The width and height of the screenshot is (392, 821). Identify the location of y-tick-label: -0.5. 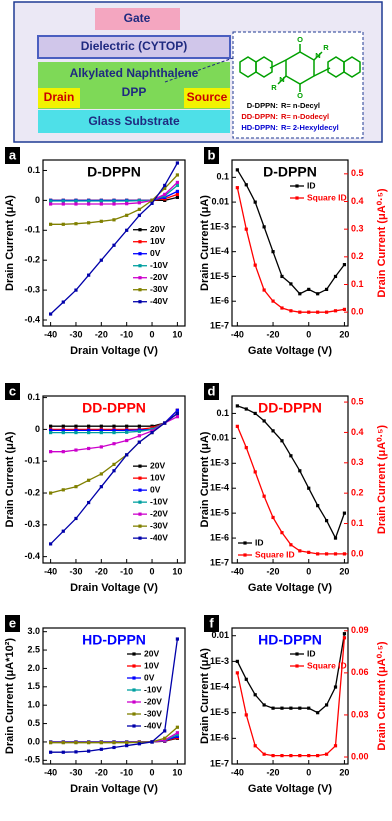
(32, 760).